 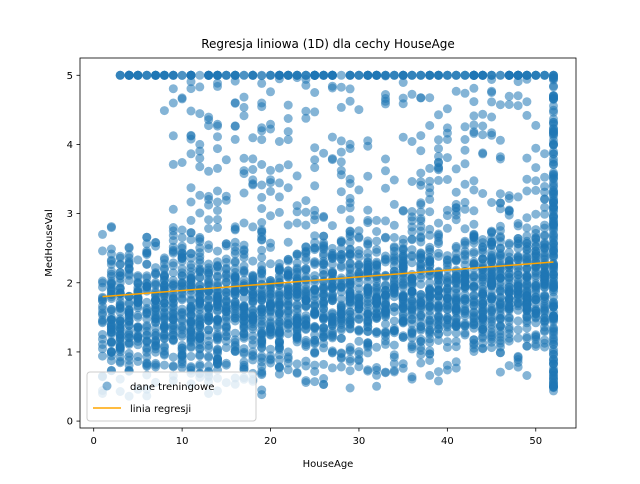 I want to click on y-tick-label: 2, so click(x=70, y=283).